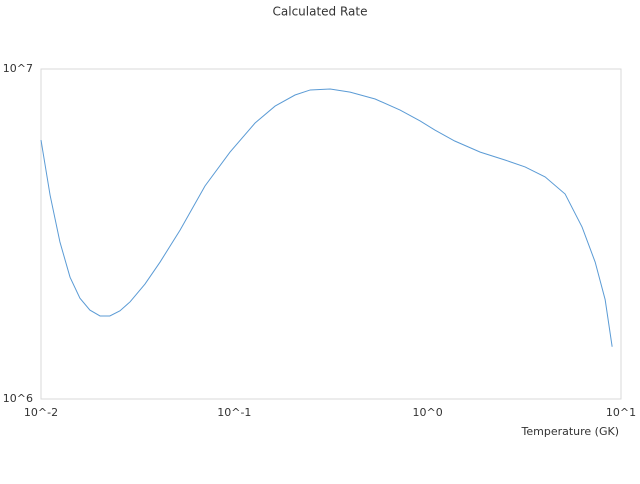 Image resolution: width=640 pixels, height=484 pixels. Describe the element at coordinates (41, 412) in the screenshot. I see `x-tick-label: 10^-2` at that location.